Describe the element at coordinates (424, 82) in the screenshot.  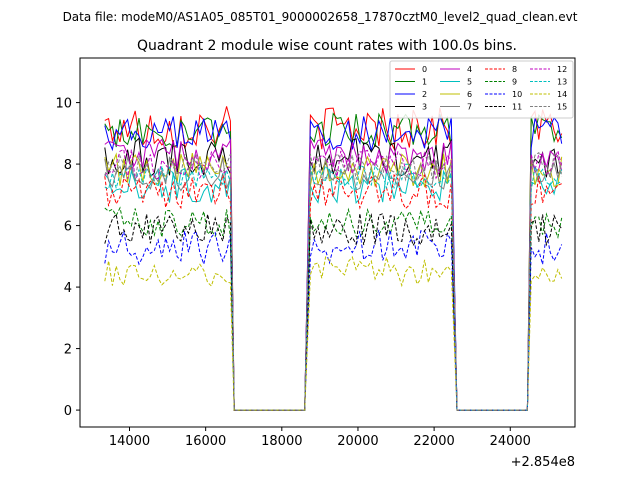
I see `legend-label-1: 1` at that location.